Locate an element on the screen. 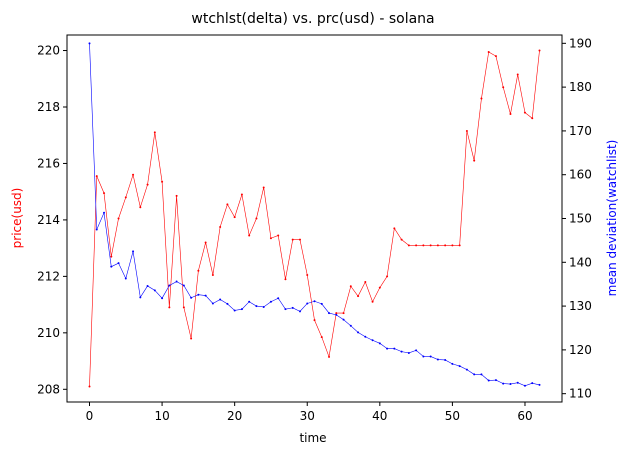 The width and height of the screenshot is (627, 455). chart-title: wtchlst(delta) vs. prc(usd) - solana is located at coordinates (312, 19).